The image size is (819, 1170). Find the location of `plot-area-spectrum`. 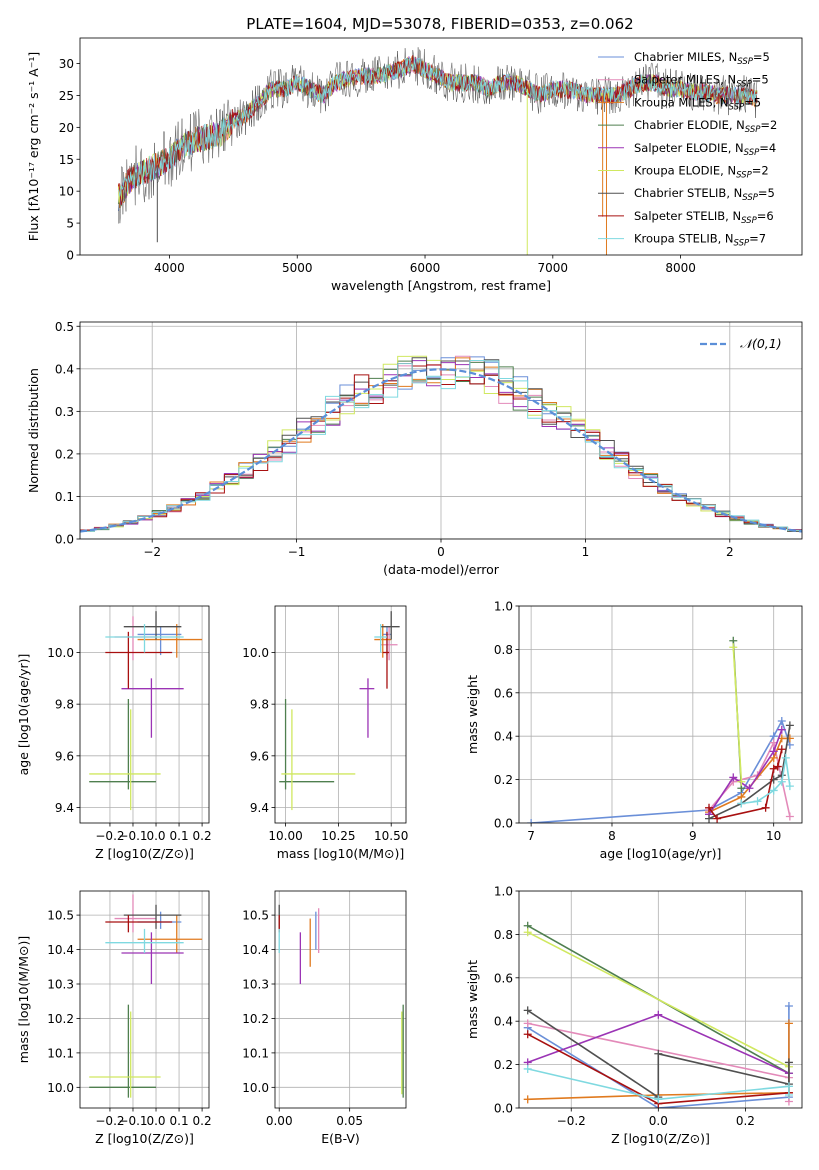

plot-area-spectrum is located at coordinates (437, 151).